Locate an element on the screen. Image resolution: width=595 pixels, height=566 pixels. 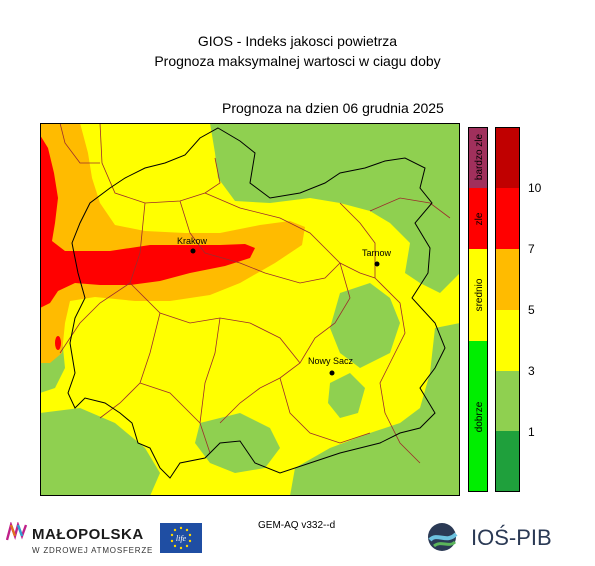
green-area-south is located at coordinates (237, 443).